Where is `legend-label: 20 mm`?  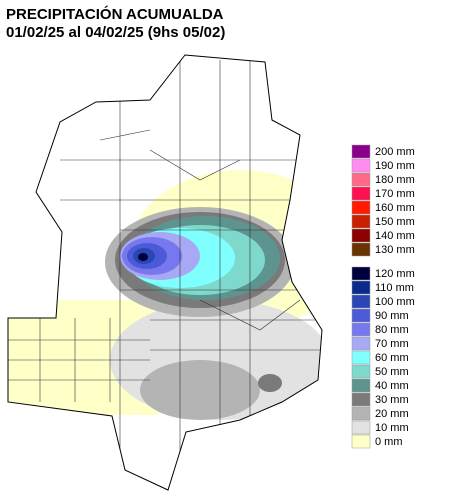 legend-label: 20 mm is located at coordinates (392, 414).